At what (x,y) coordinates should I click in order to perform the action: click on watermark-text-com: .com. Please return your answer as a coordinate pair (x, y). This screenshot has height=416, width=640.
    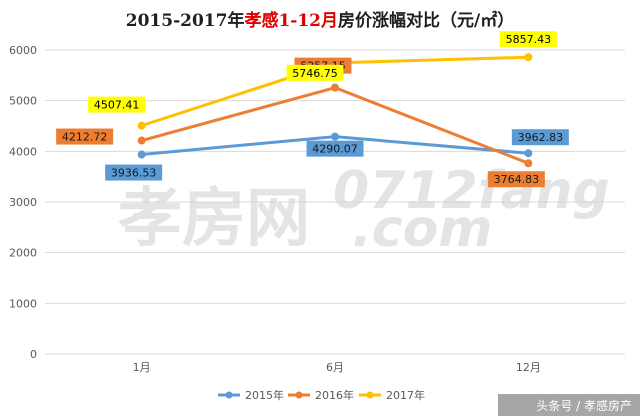
    Looking at the image, I should click on (422, 229).